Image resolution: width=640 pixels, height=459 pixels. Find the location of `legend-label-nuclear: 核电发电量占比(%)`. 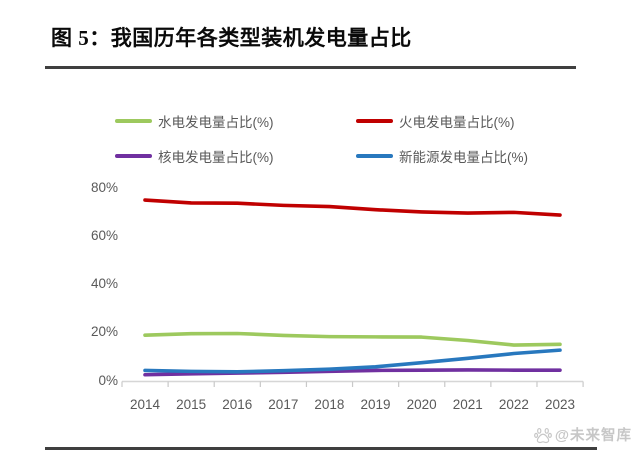

legend-label-nuclear: 核电发电量占比(%) is located at coordinates (216, 157).